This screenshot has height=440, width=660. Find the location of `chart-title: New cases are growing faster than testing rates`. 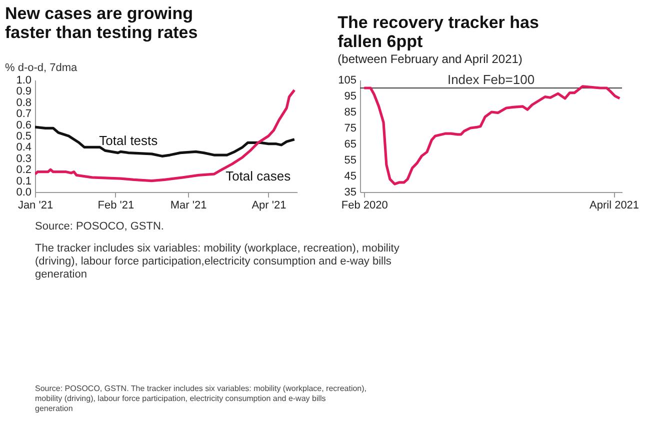

chart-title: New cases are growing faster than testing rates is located at coordinates (101, 23).